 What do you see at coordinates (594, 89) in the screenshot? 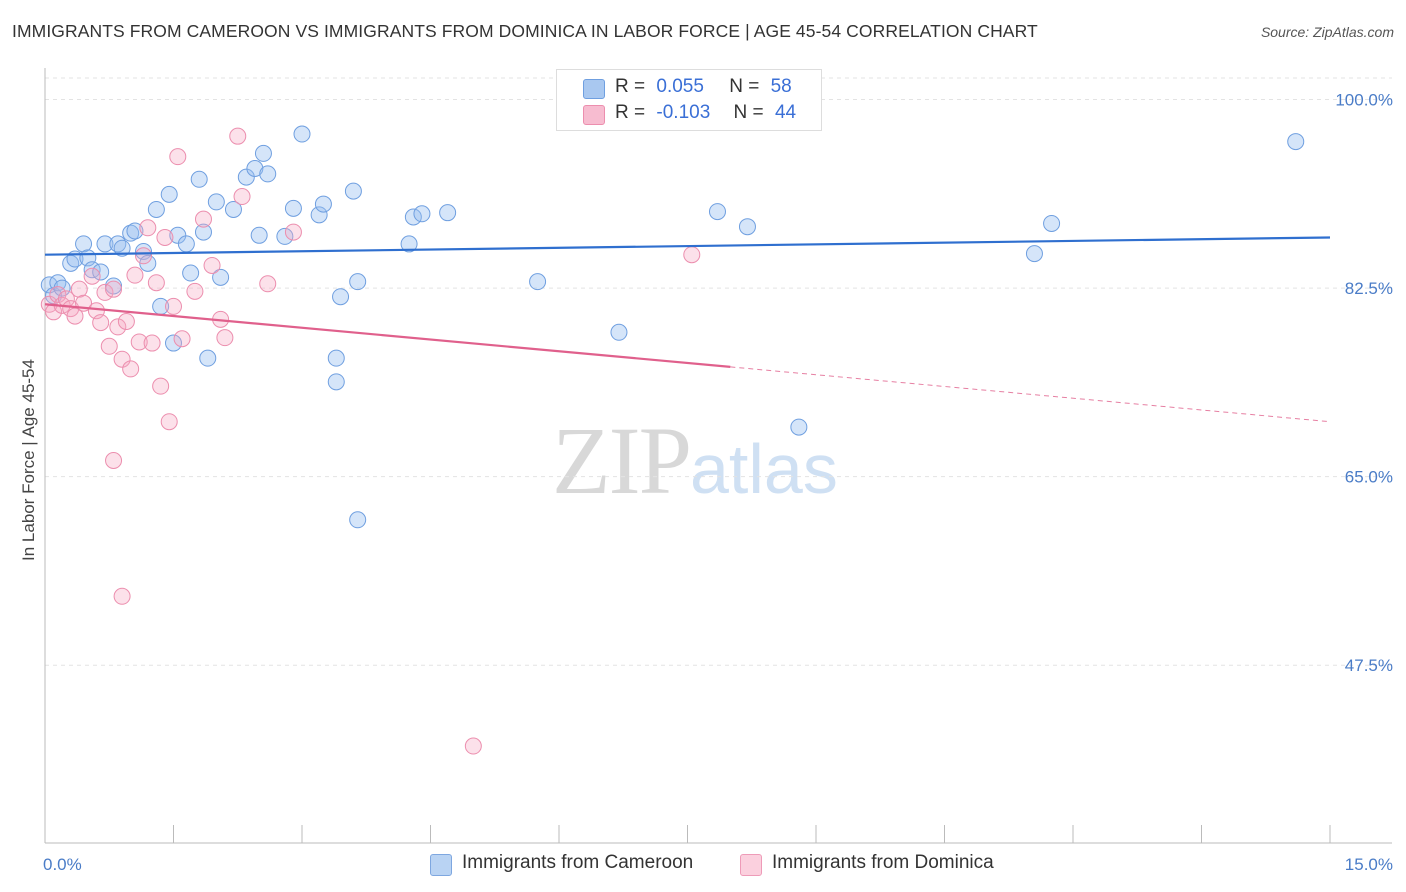
I see `legend-swatch-cameroon` at bounding box center [594, 89].